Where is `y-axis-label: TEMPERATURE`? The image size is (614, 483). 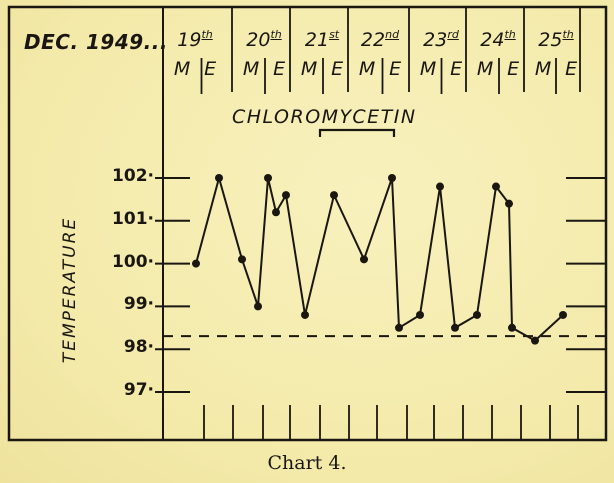 y-axis-label: TEMPERATURE is located at coordinates (70, 290).